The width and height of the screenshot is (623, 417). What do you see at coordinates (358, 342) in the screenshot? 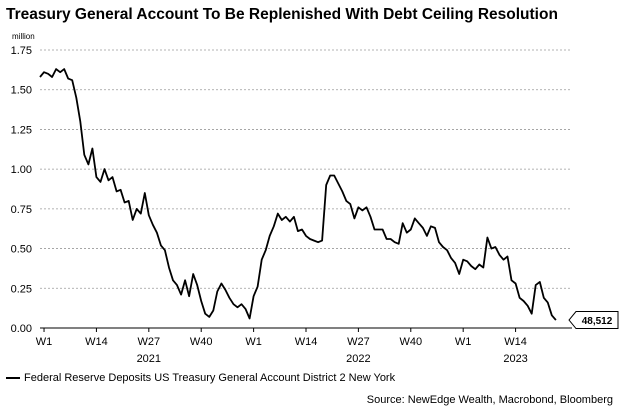
I see `x-tick-label-6: W27` at bounding box center [358, 342].